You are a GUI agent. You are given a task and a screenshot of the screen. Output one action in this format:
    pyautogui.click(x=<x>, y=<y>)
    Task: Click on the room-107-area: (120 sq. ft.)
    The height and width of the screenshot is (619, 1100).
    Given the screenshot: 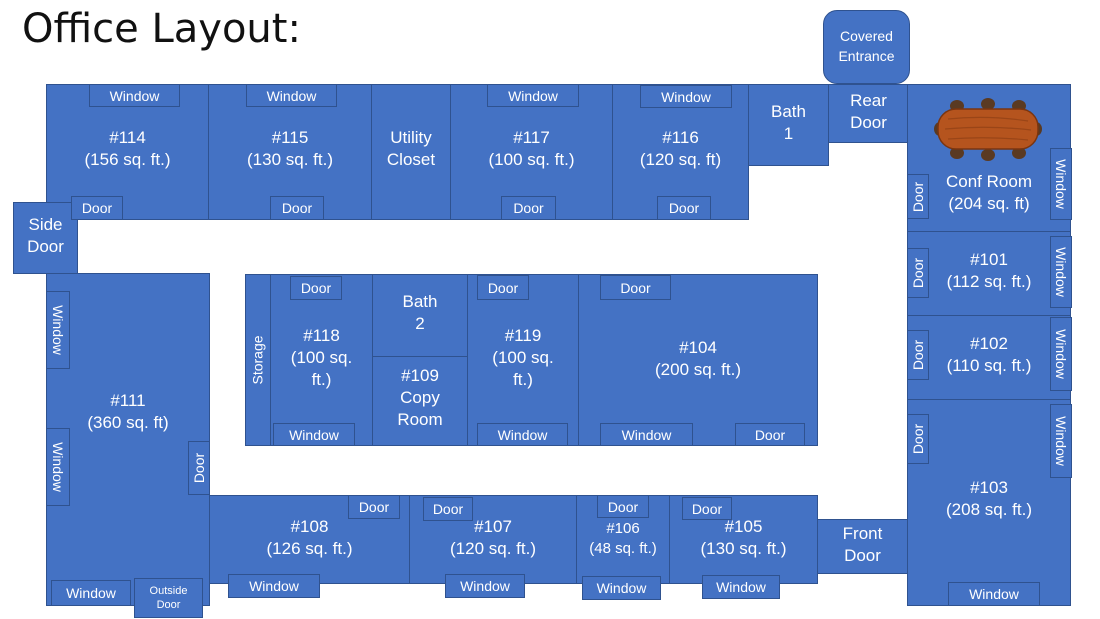 What is the action you would take?
    pyautogui.click(x=493, y=549)
    